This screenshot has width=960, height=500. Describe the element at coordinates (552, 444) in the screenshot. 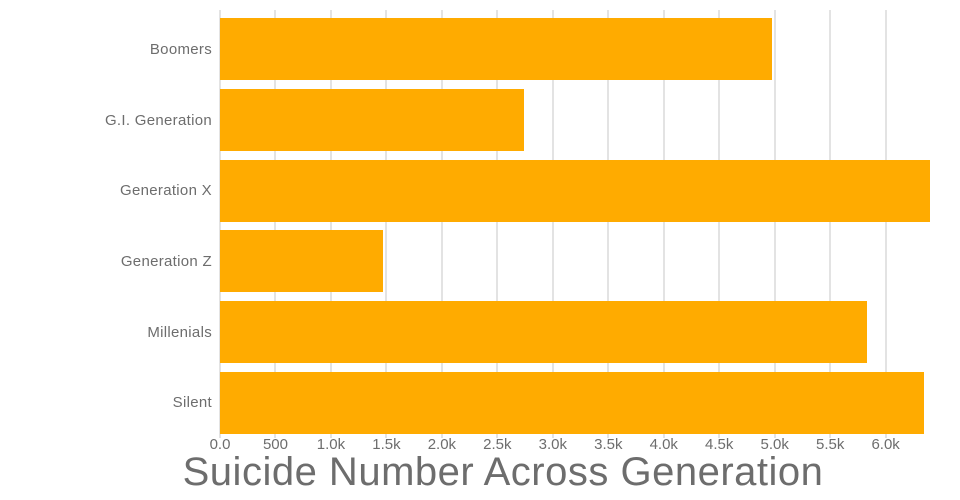

I see `x-tick-label: 3.0k` at that location.